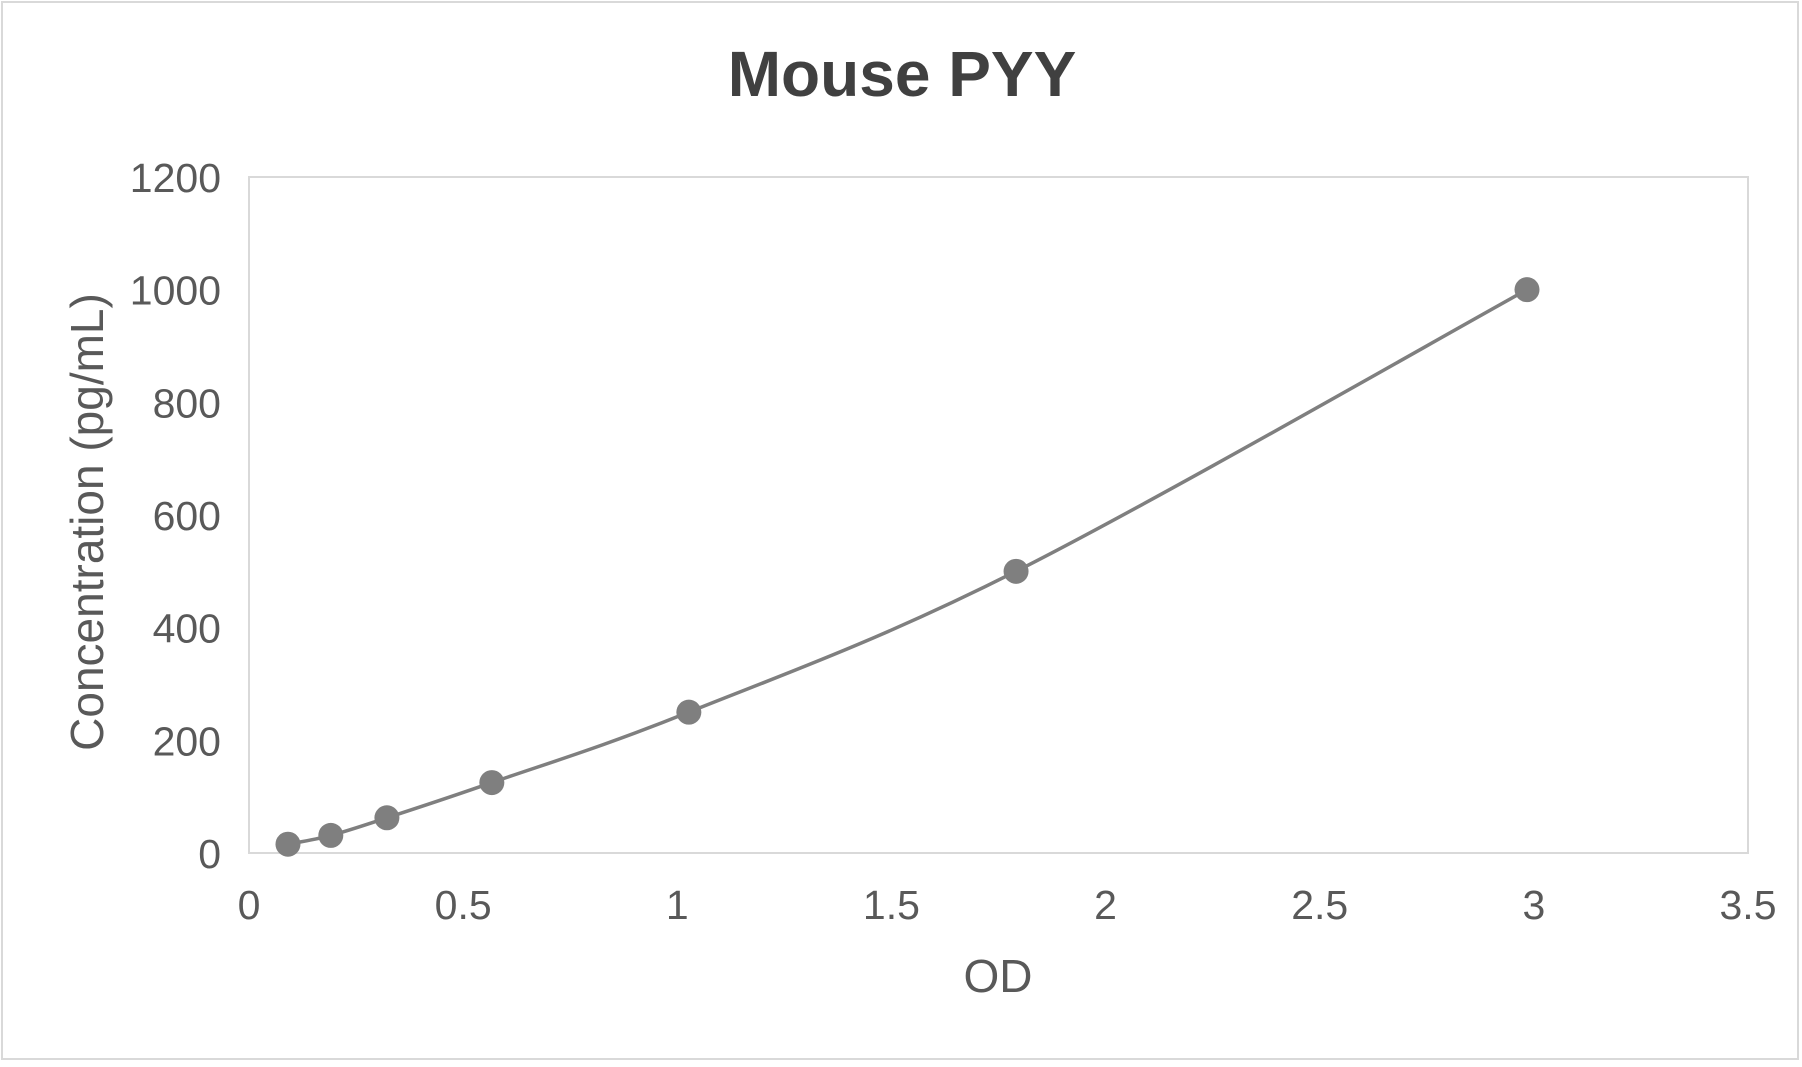  What do you see at coordinates (187, 741) in the screenshot?
I see `y-tick-label: 200` at bounding box center [187, 741].